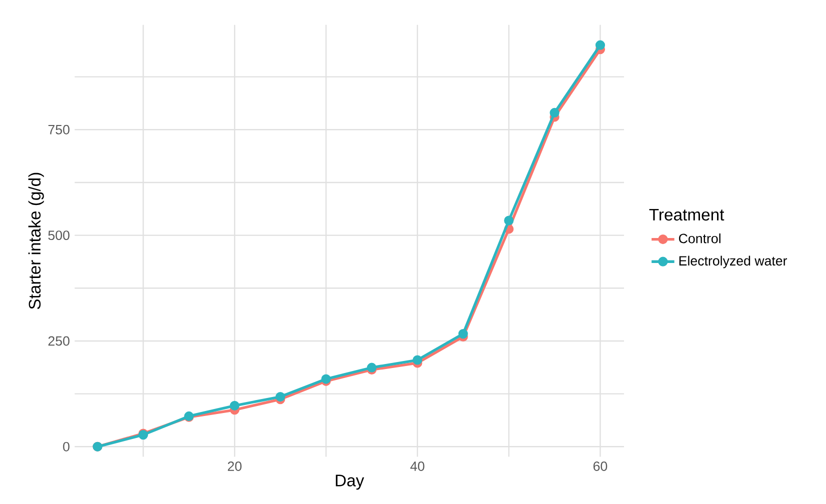  I want to click on legend-label: Electrolyzed water, so click(733, 262).